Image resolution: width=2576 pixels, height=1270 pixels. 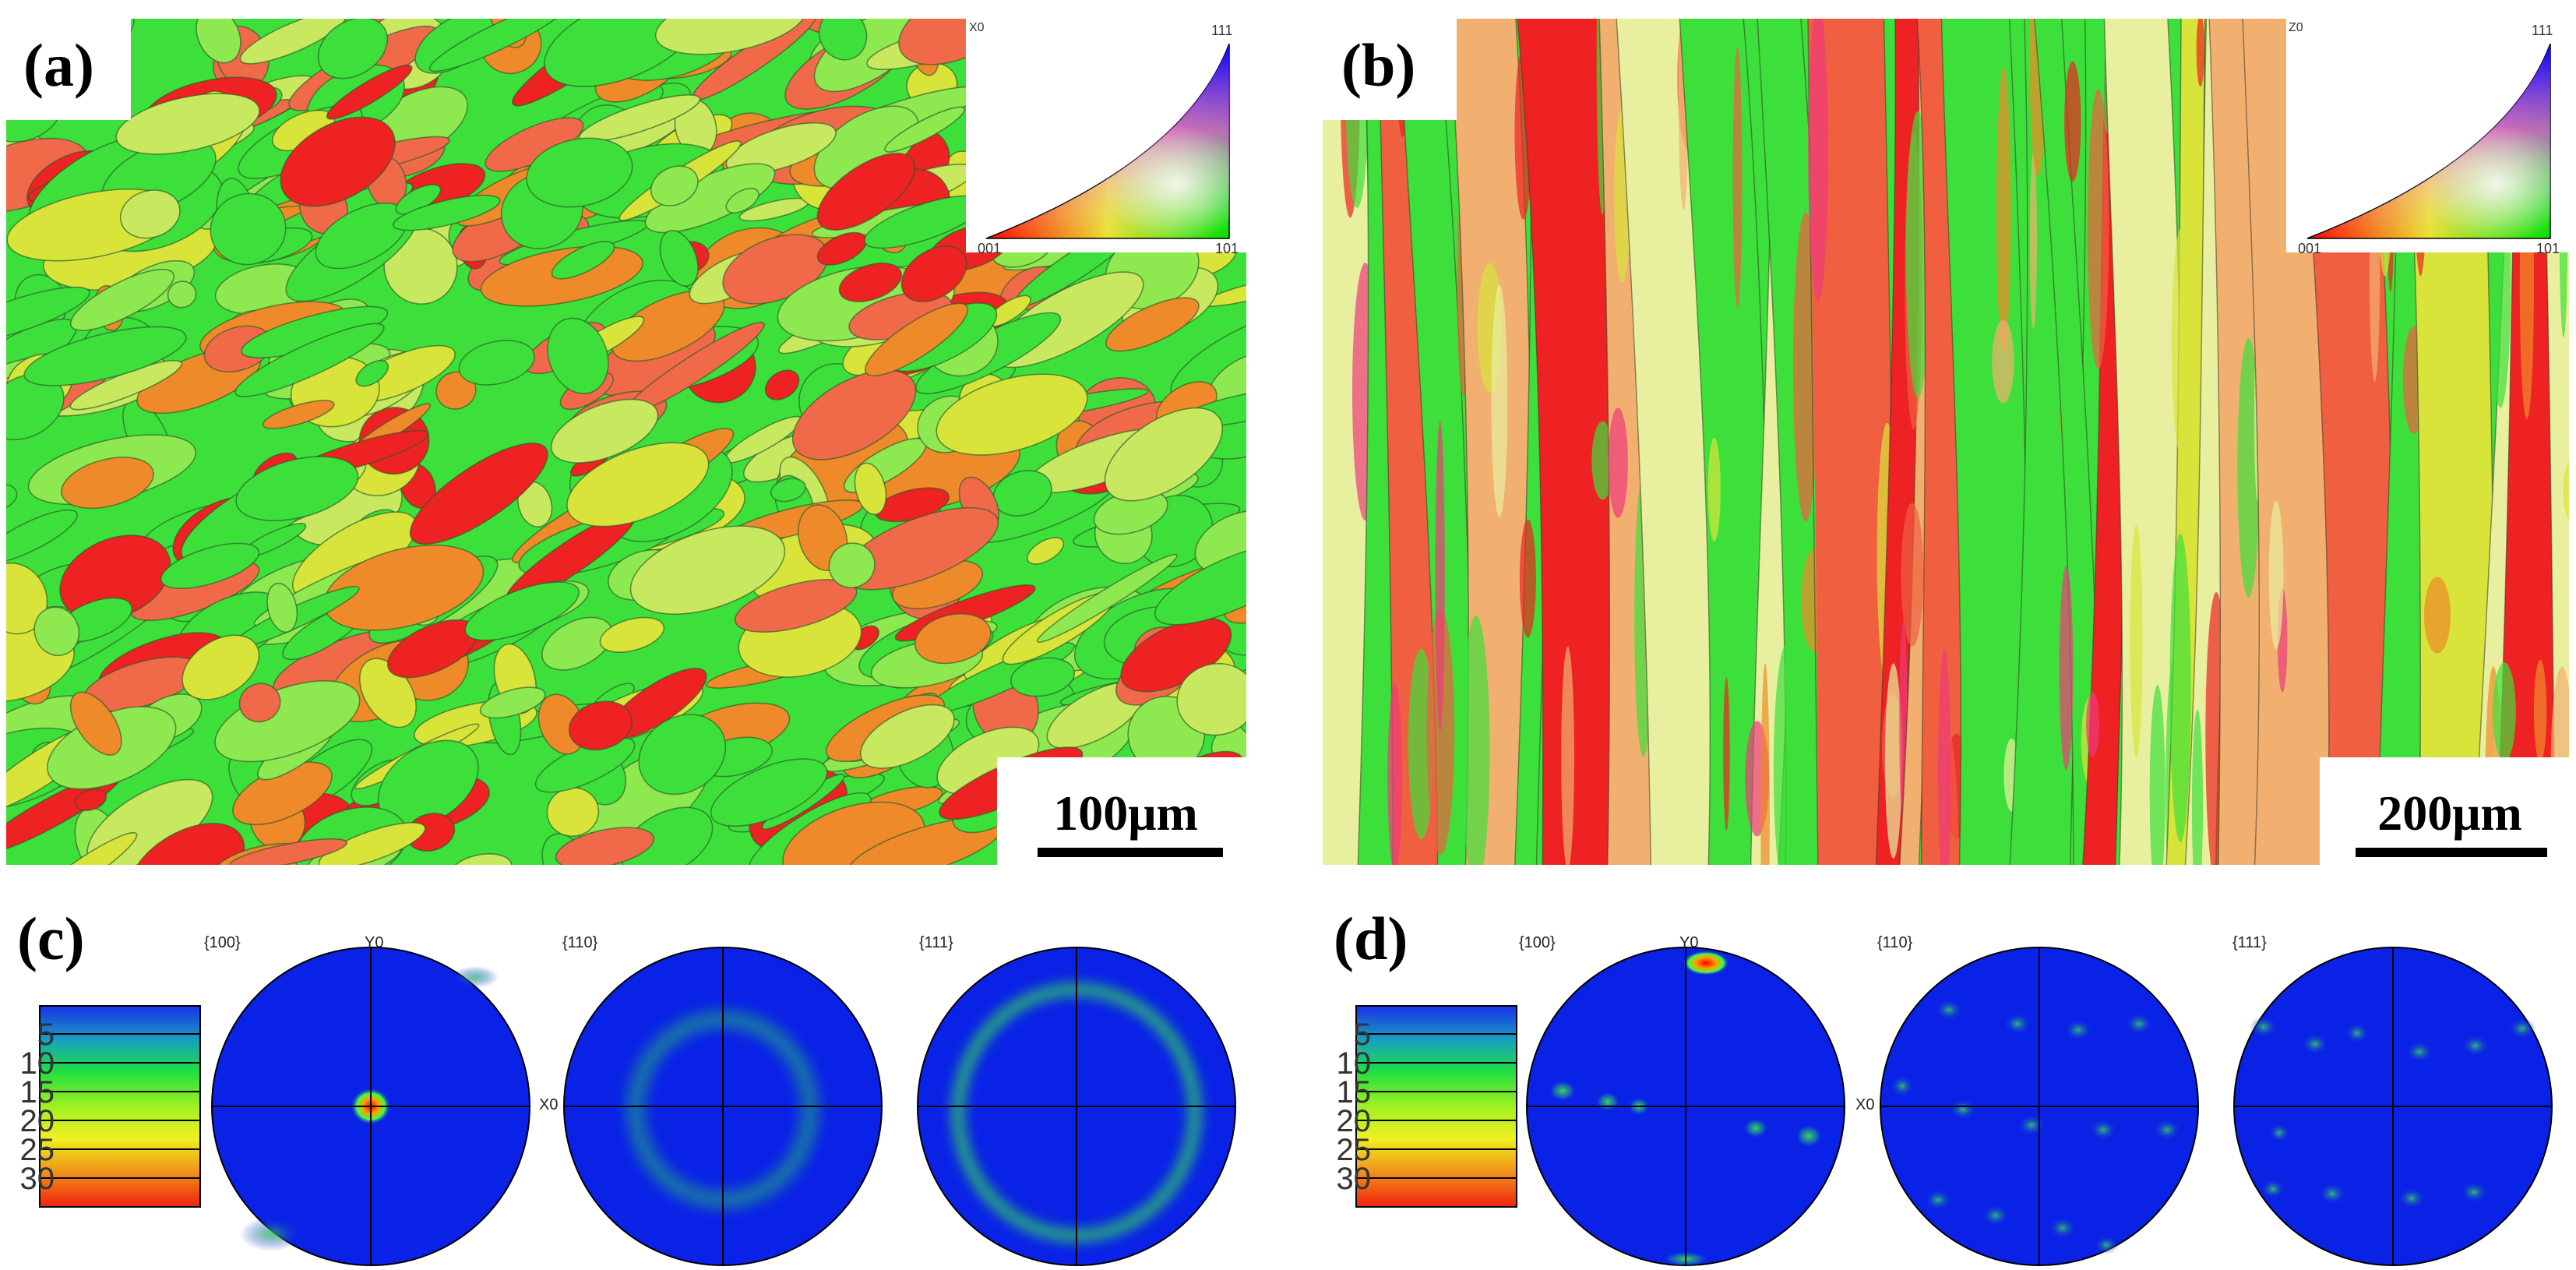 What do you see at coordinates (223, 942) in the screenshot?
I see `pf-c-100-label: {100}` at bounding box center [223, 942].